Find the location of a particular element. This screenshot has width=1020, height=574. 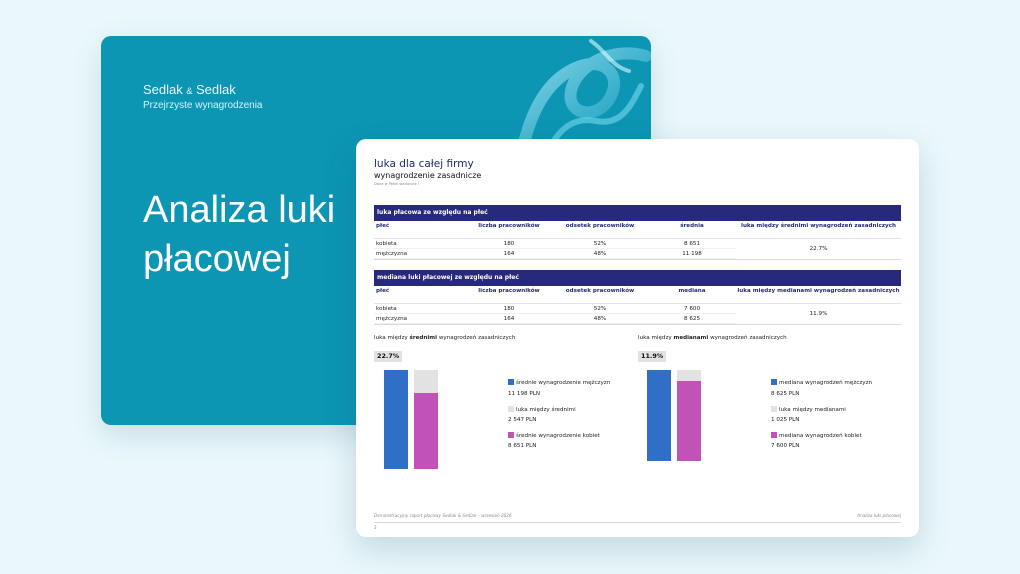

legend-value: 1 025 PLN is located at coordinates (785, 420).